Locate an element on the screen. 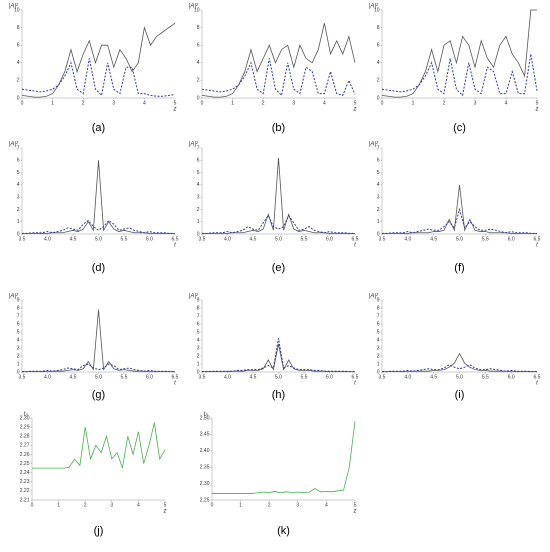 The width and height of the screenshot is (550, 552). y-tick-label: 2.27 is located at coordinates (25, 446).